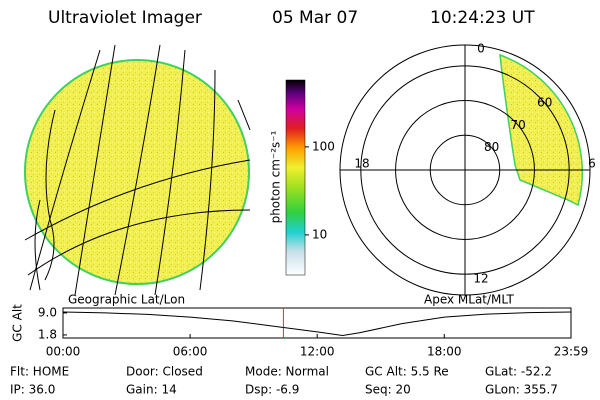  Describe the element at coordinates (125, 18) in the screenshot. I see `title: Ultraviolet Imager` at that location.